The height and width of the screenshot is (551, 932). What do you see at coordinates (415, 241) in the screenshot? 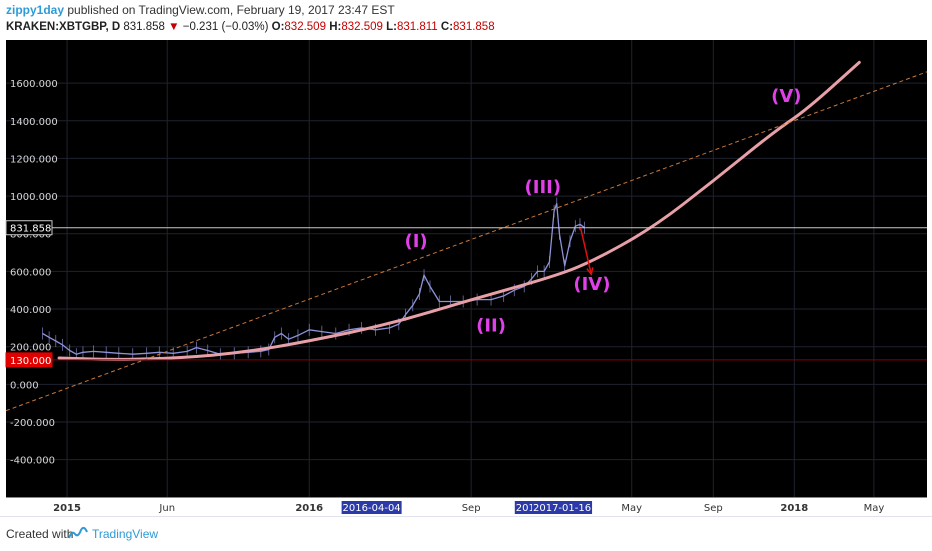
I see `wave-label: (I)` at bounding box center [415, 241].